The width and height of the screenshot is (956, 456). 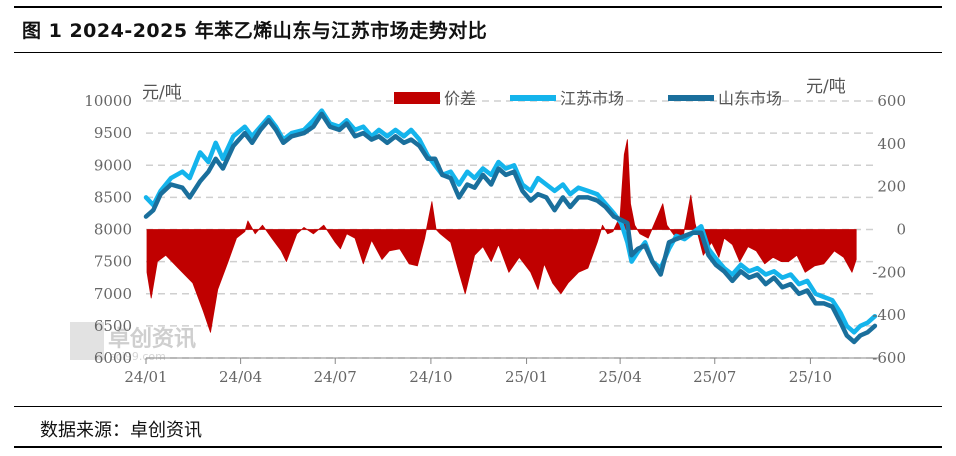 What do you see at coordinates (113, 358) in the screenshot?
I see `left-tick-label: 6000` at bounding box center [113, 358].